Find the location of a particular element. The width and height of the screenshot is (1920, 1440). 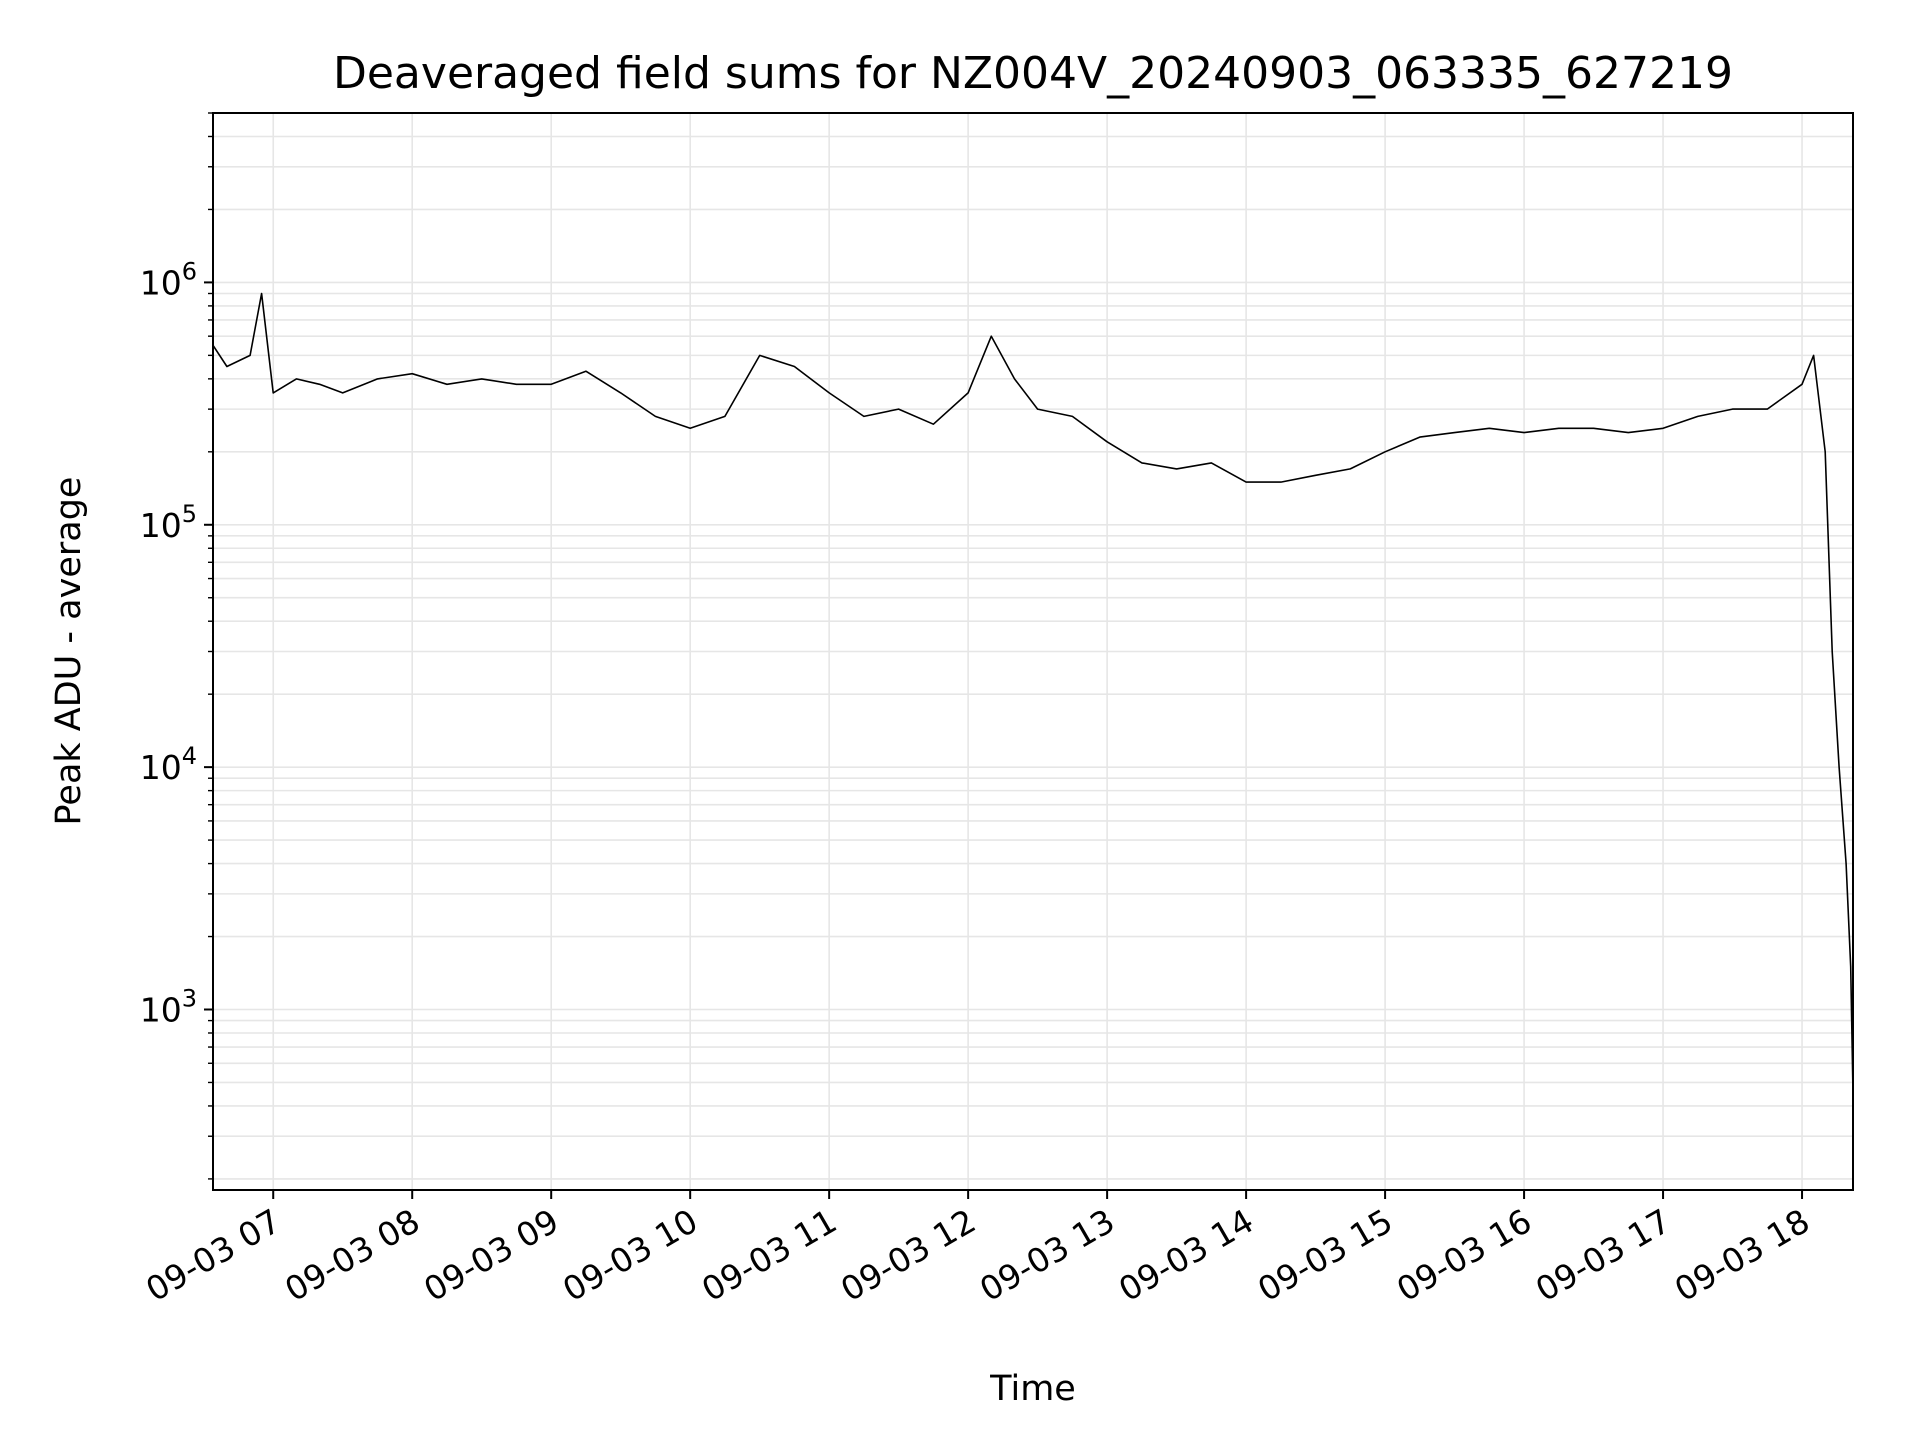

y-tick-label: 10⁶ is located at coordinates (168, 279).